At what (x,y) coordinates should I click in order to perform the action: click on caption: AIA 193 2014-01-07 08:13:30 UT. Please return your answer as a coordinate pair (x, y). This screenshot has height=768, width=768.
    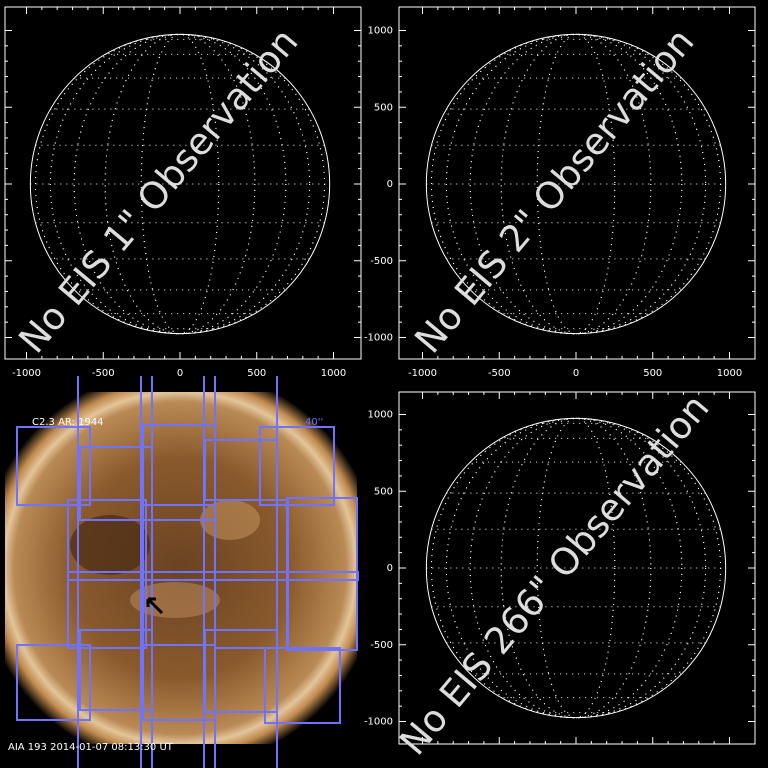
    Looking at the image, I should click on (91, 747).